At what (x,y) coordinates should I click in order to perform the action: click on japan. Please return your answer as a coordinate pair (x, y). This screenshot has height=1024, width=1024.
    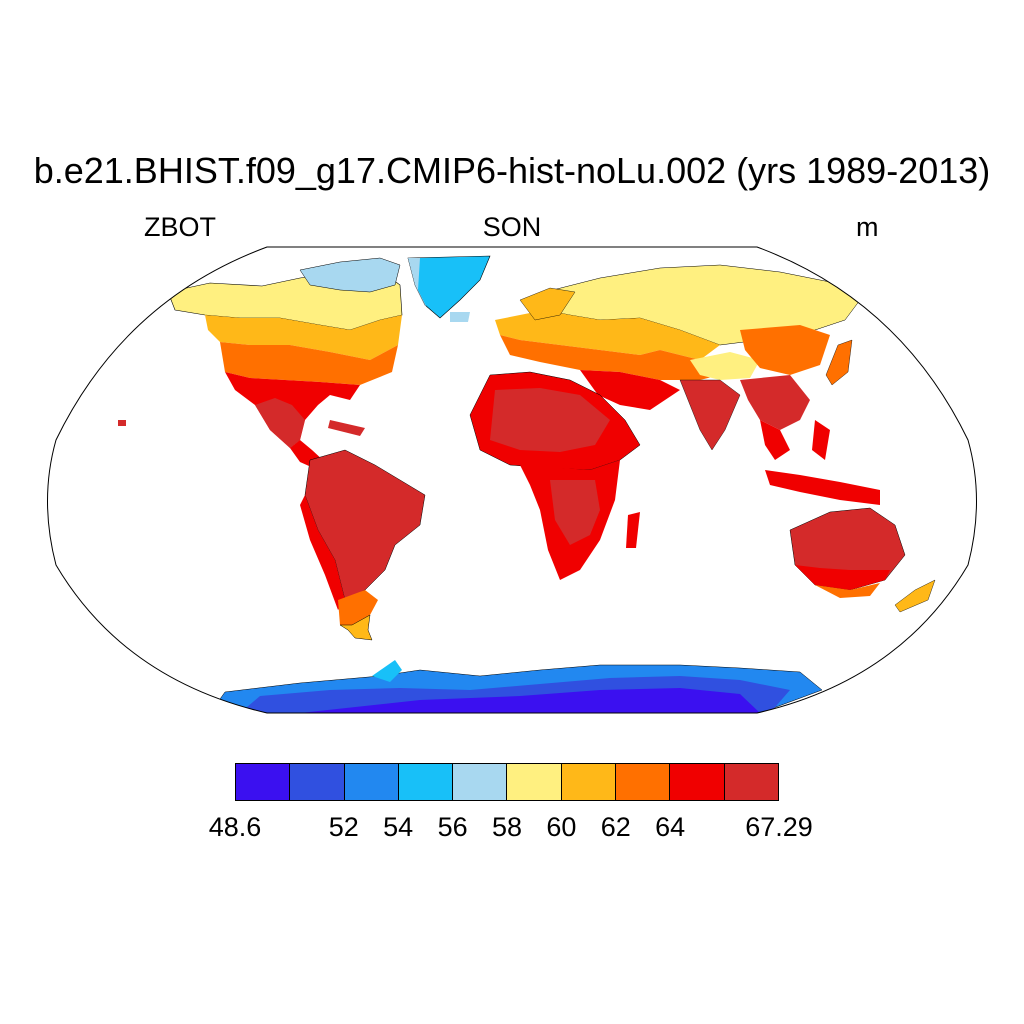
    Looking at the image, I should click on (839, 362).